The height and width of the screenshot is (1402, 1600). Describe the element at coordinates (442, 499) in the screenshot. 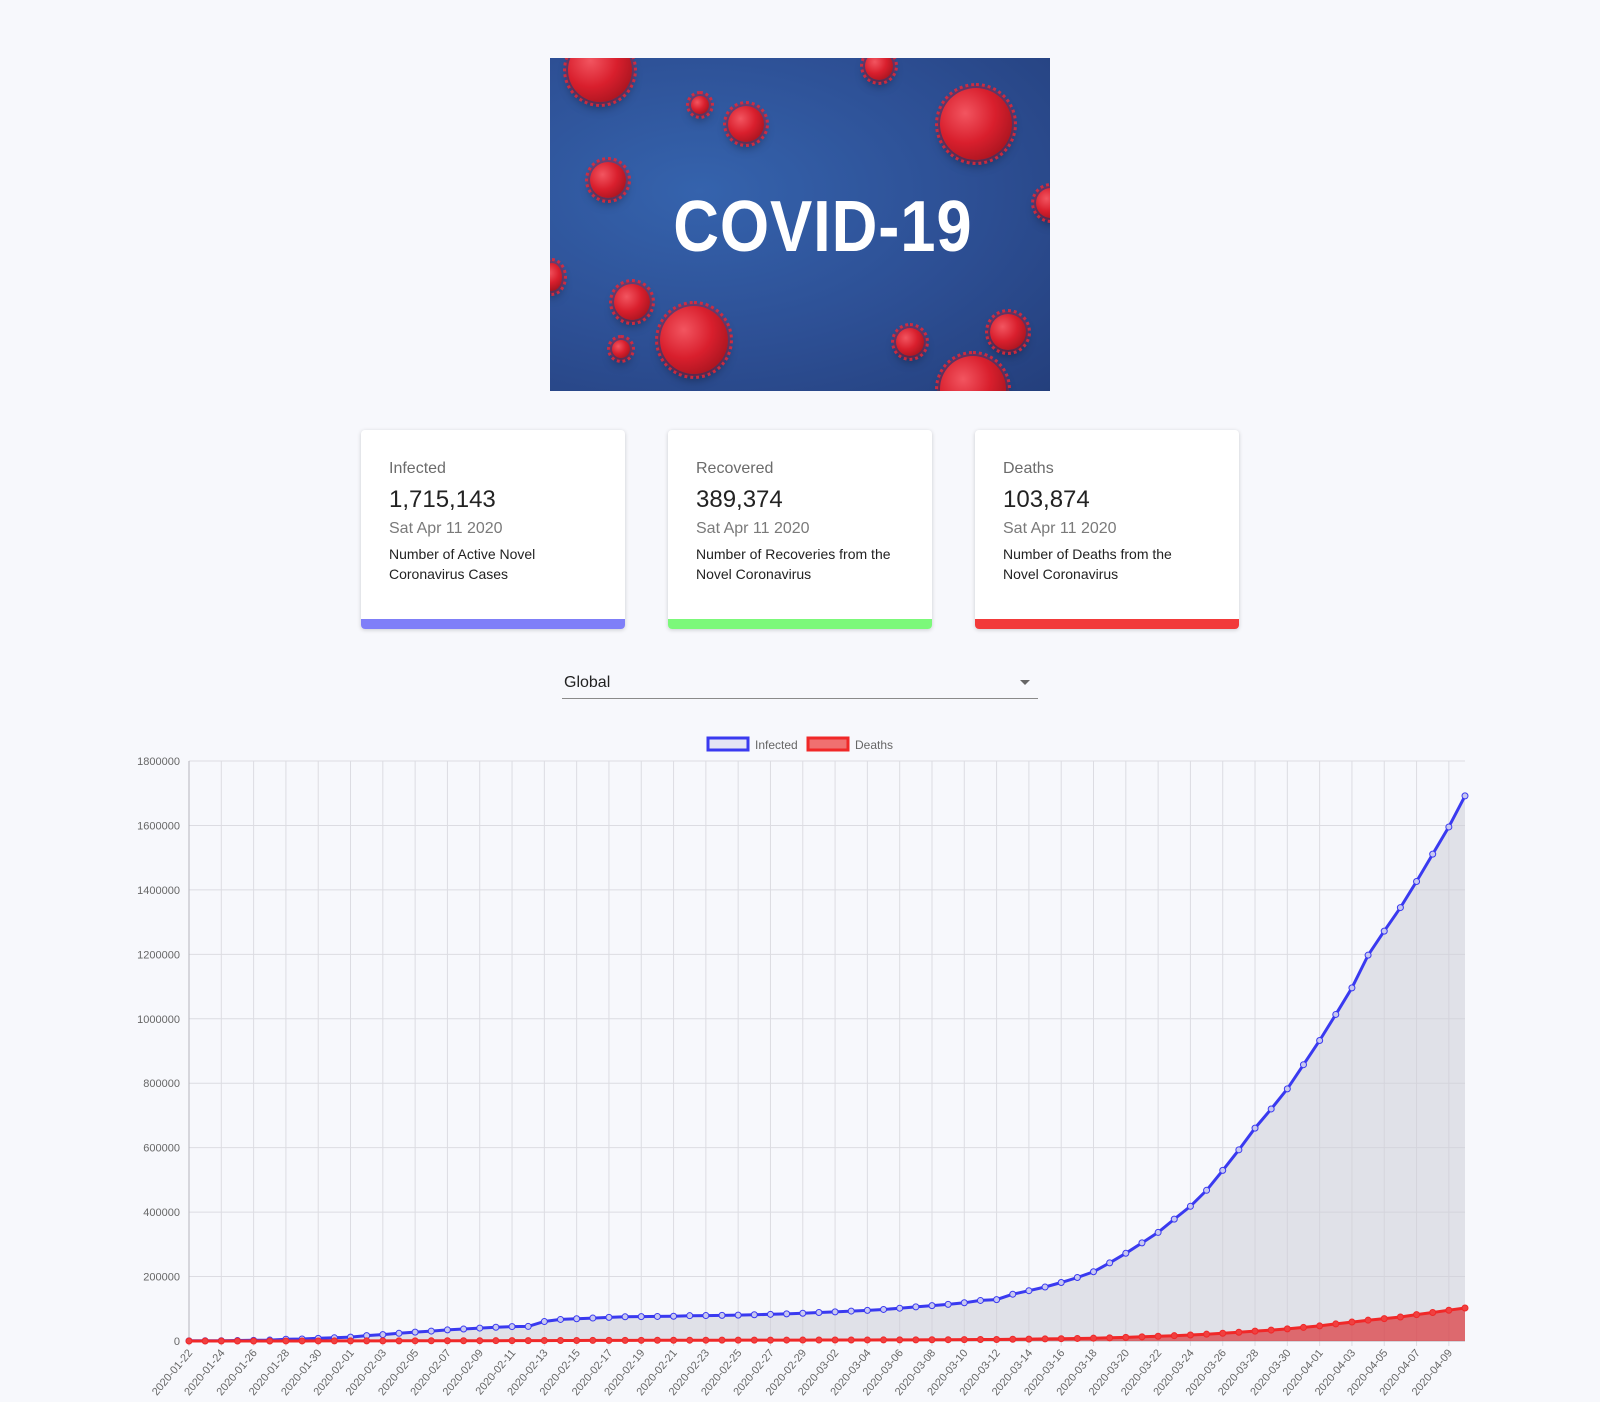

I see `card-value: 1,715,143` at that location.